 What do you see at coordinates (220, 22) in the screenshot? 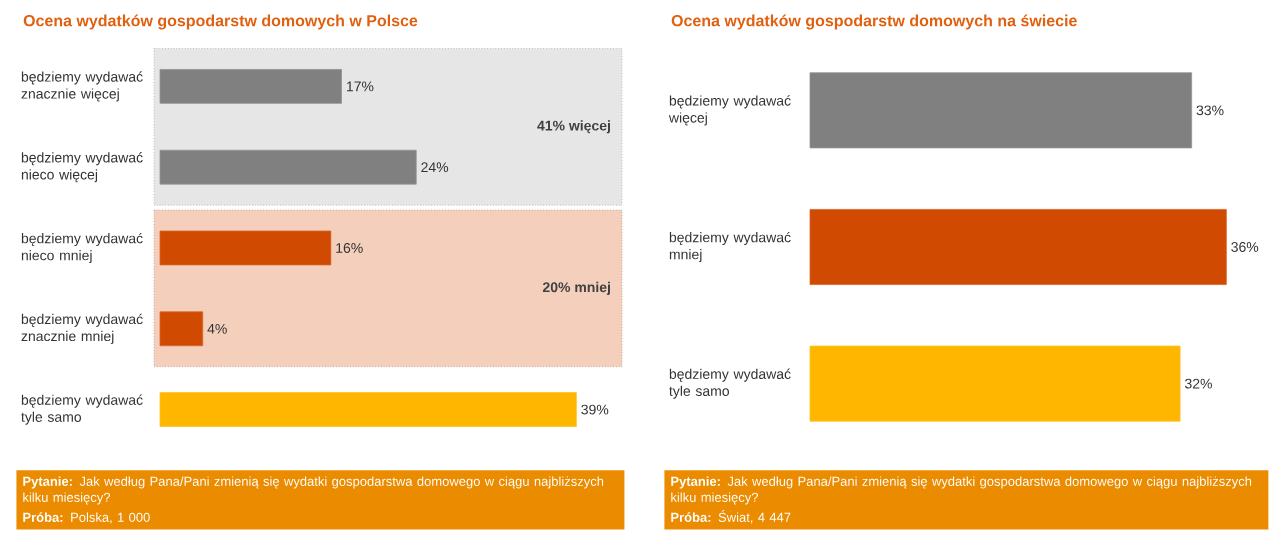
I see `chart-title: Ocena wydatków gospodarstw domowych w Polsce` at bounding box center [220, 22].